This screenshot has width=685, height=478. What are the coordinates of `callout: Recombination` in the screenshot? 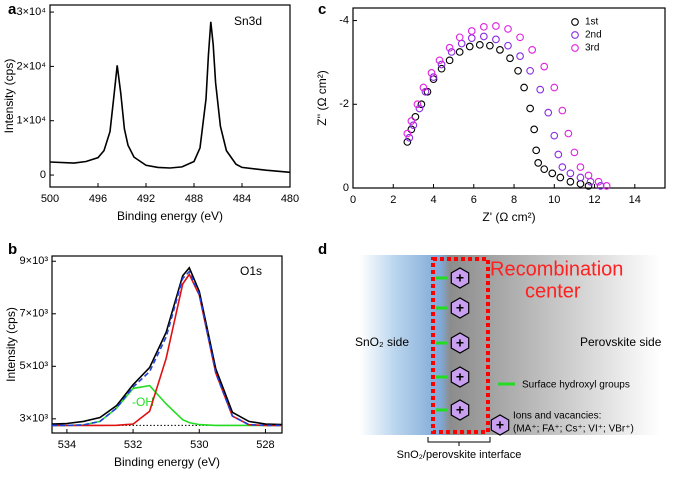 It's located at (556, 269).